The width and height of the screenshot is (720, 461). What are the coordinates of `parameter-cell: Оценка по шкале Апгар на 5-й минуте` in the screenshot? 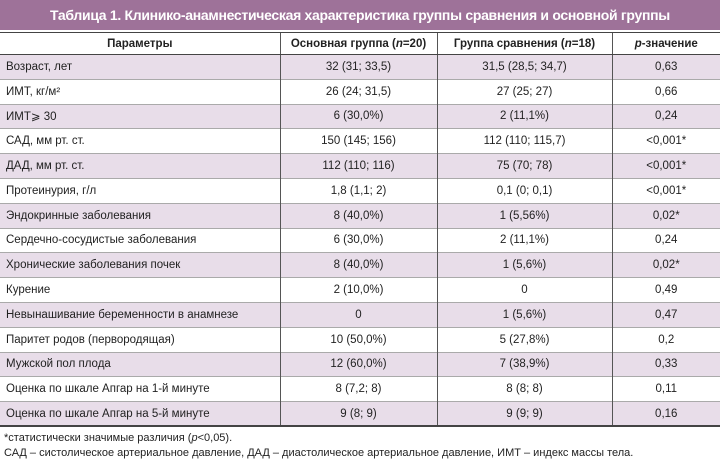 It's located at (108, 413).